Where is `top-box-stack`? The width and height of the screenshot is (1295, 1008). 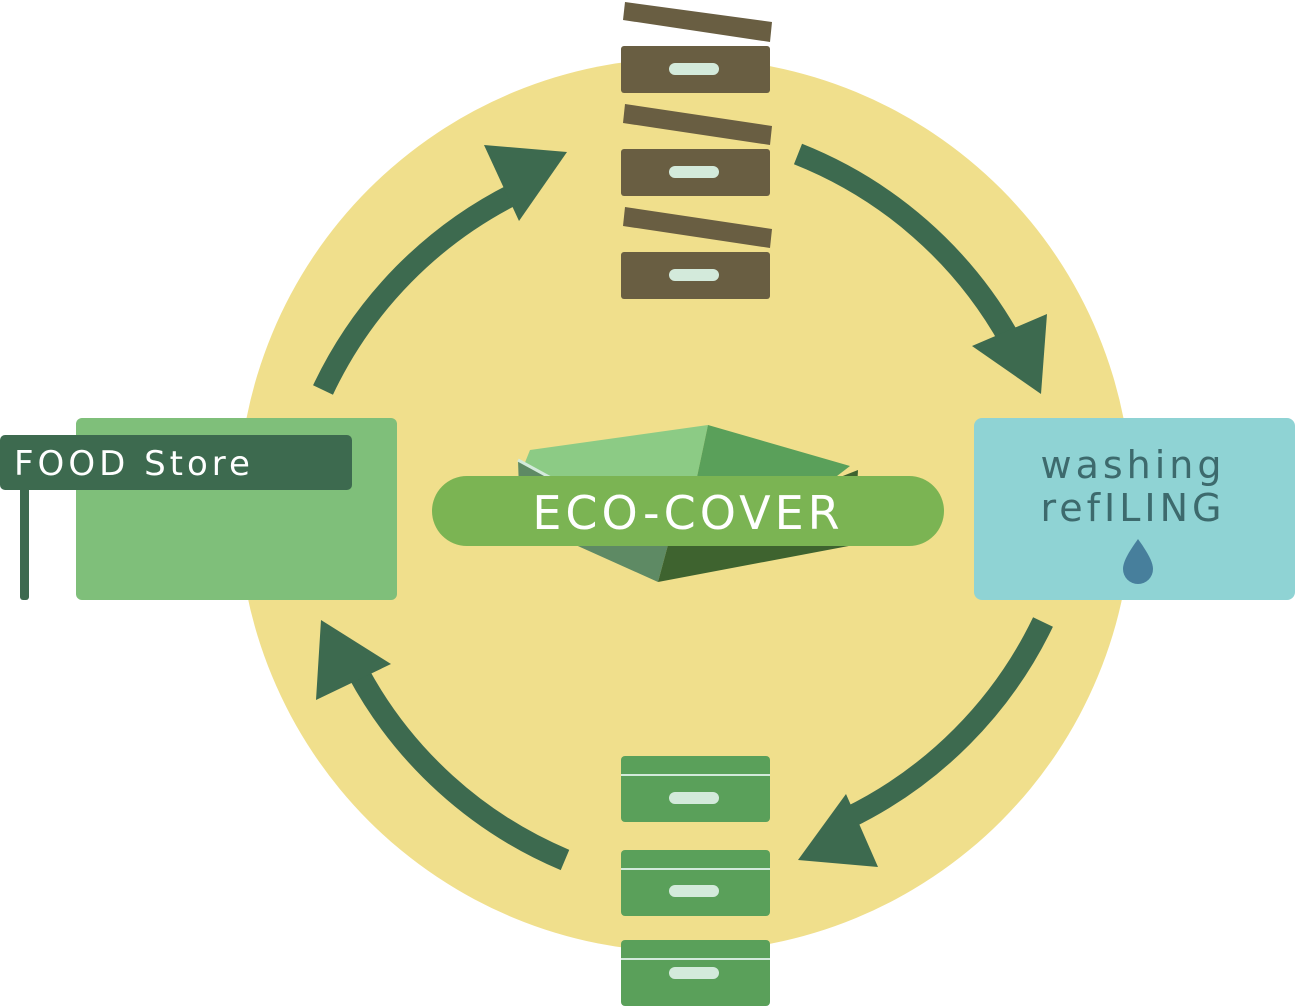 top-box-stack is located at coordinates (696, 150).